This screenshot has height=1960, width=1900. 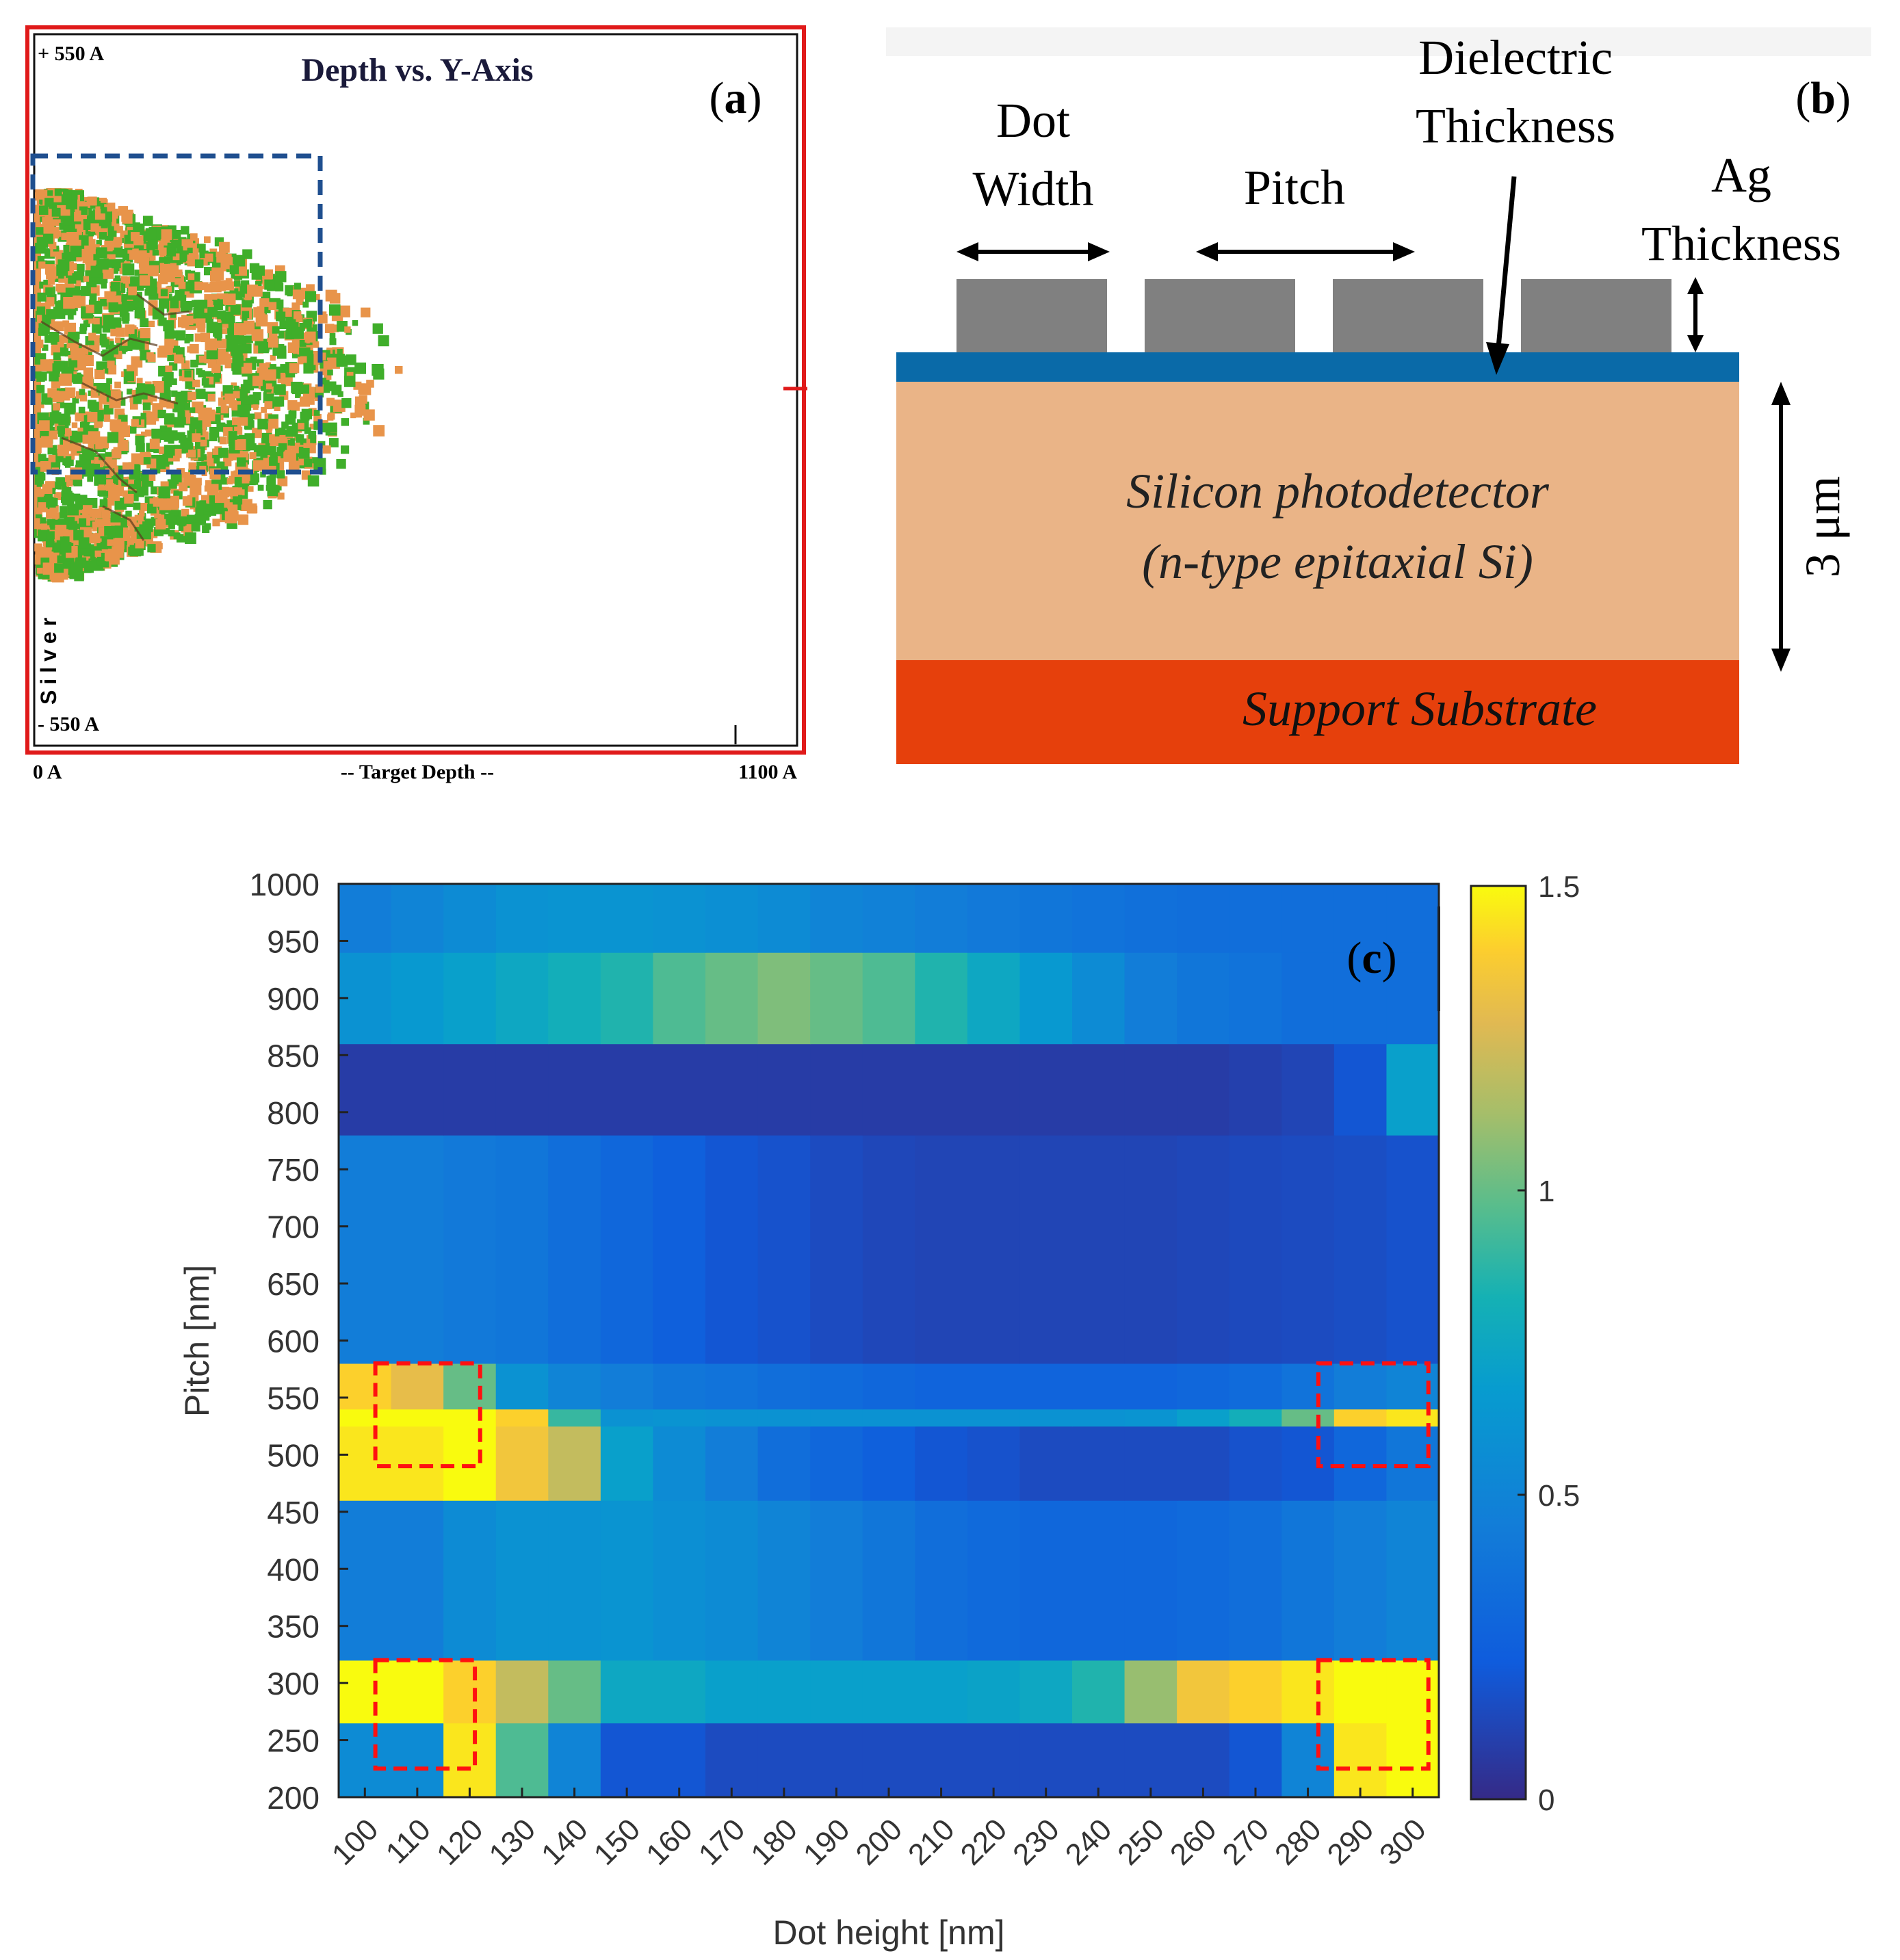 What do you see at coordinates (1559, 887) in the screenshot?
I see `colorbar-tick-label: 1.5` at bounding box center [1559, 887].